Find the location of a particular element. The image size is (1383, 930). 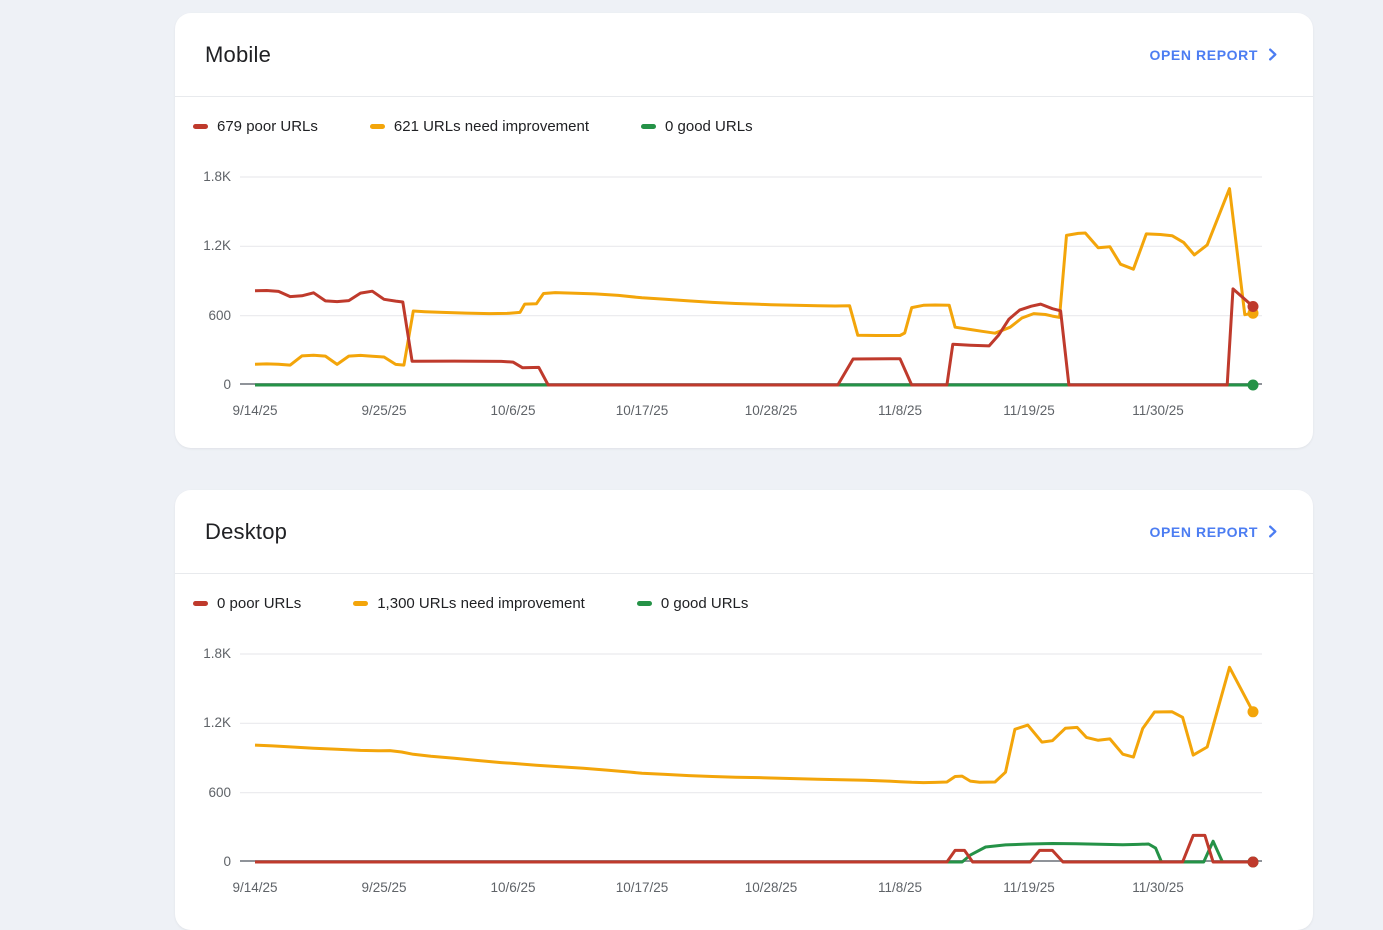

legend-item-needs-improvement: 1,300 URLs need improvement is located at coordinates (469, 603).